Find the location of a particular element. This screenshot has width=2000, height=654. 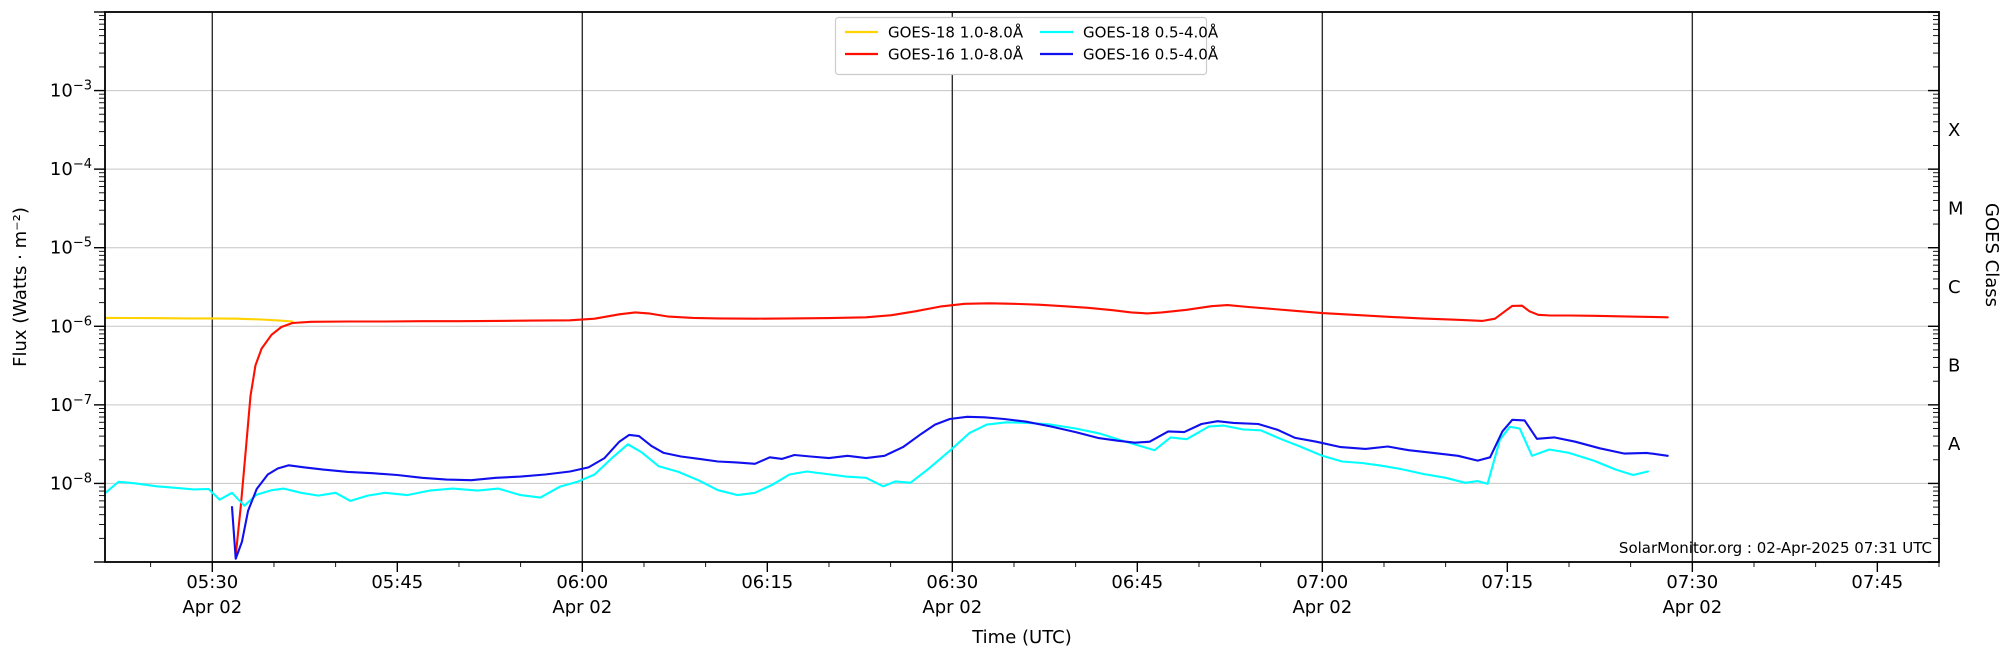

y-tick-label-1e-4: 10⁻⁴ is located at coordinates (71, 168).